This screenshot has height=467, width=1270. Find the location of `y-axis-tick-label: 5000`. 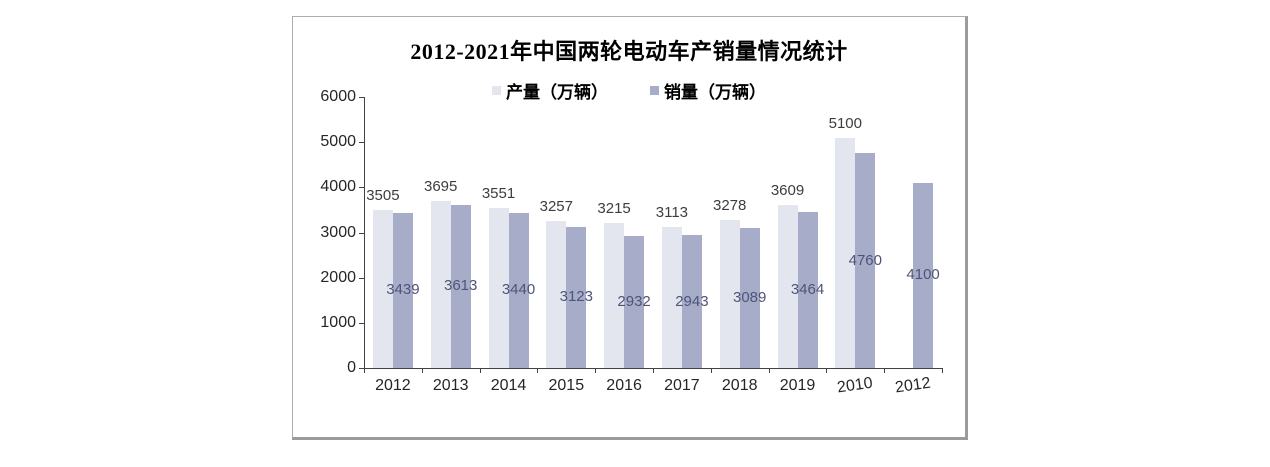

y-axis-tick-label: 5000 is located at coordinates (338, 142).